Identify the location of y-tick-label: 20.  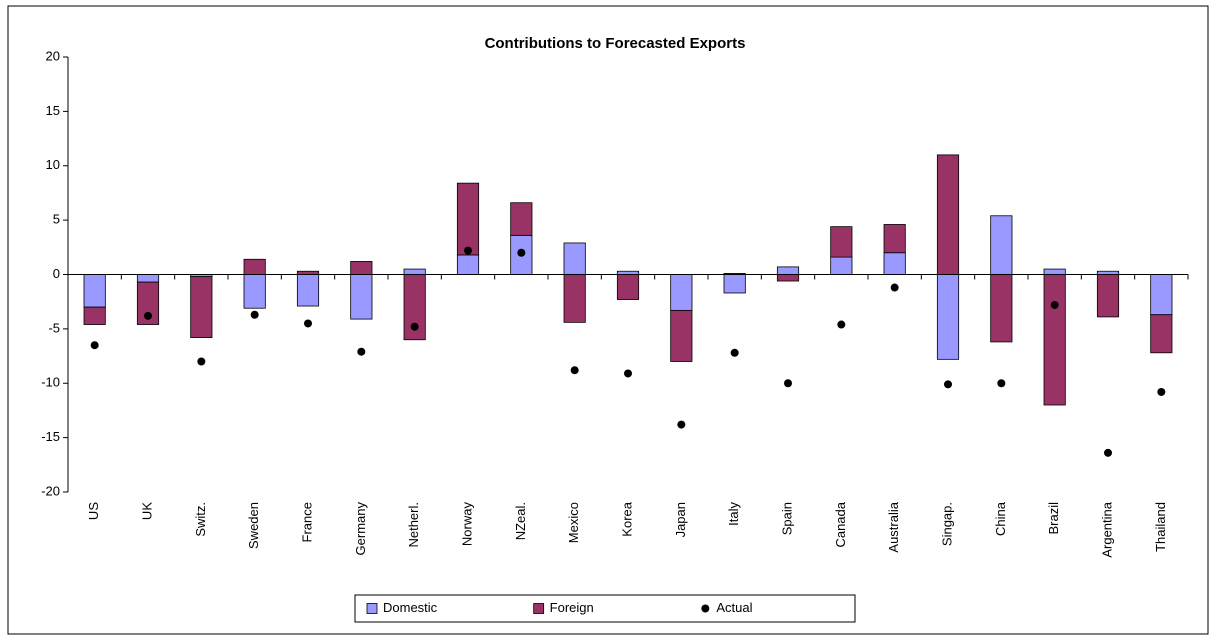
(53, 55).